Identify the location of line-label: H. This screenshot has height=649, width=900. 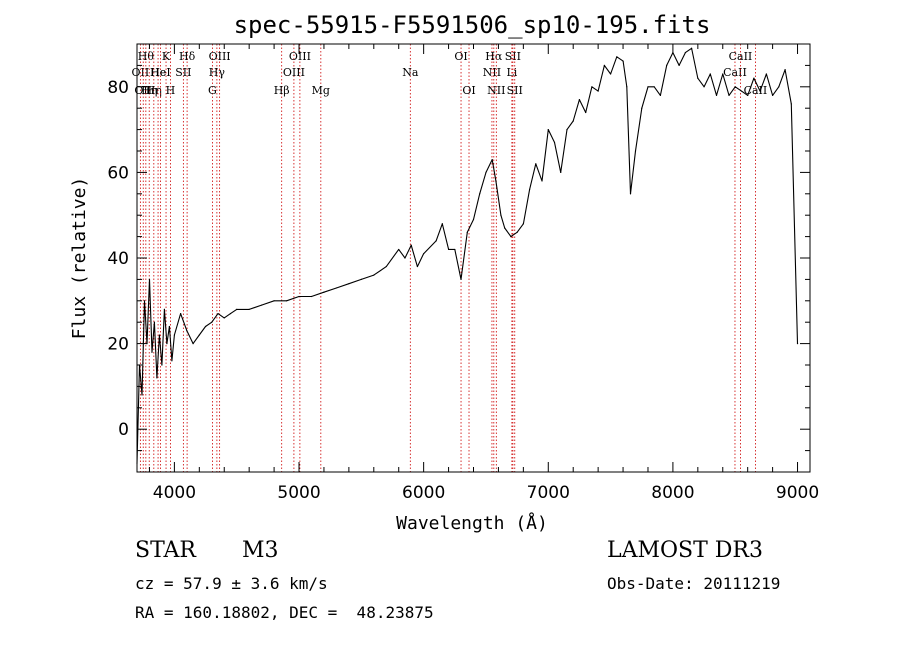
(171, 90).